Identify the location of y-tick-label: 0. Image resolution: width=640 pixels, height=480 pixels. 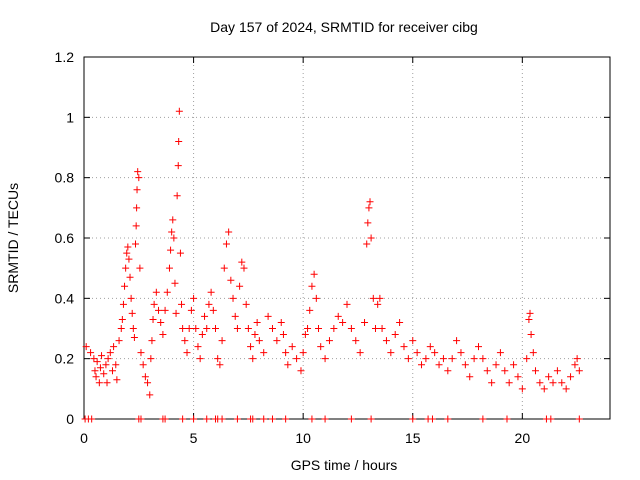
(70, 419).